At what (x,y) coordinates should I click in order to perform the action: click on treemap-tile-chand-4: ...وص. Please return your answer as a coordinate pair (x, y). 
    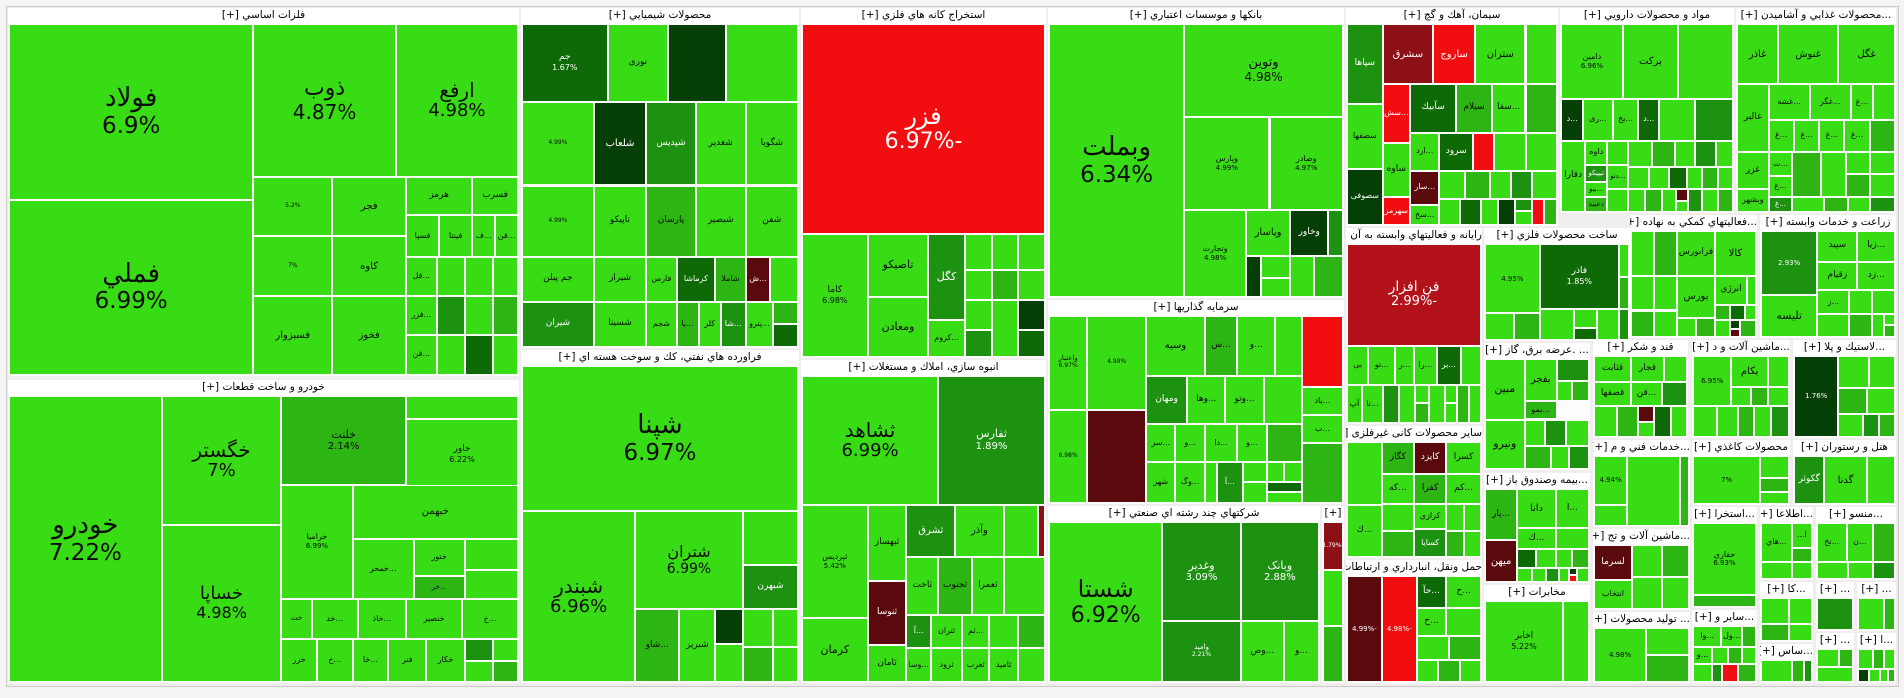
    Looking at the image, I should click on (1262, 651).